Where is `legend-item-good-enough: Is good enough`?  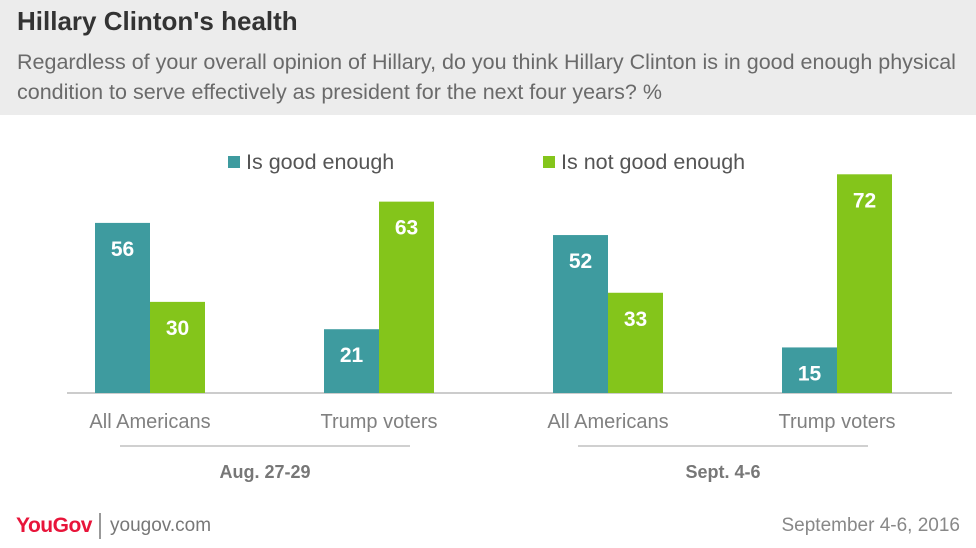 legend-item-good-enough: Is good enough is located at coordinates (311, 162).